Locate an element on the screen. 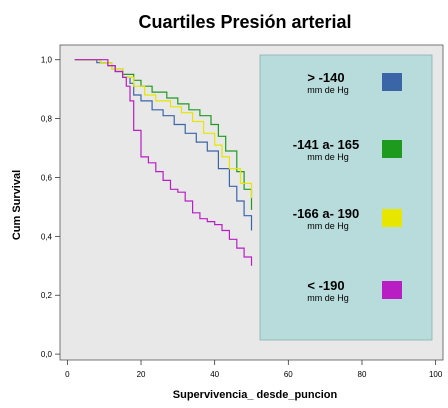 The width and height of the screenshot is (448, 408). x-tick-label: 80 is located at coordinates (362, 374).